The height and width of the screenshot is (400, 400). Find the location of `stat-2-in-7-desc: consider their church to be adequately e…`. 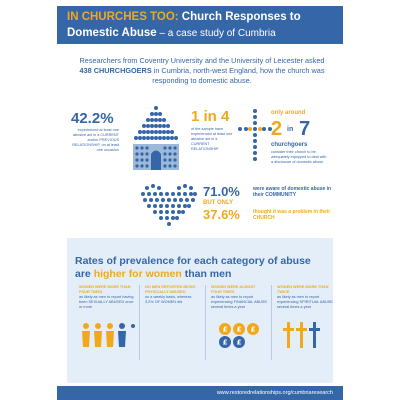

stat-2-in-7-desc: consider their church to be adequately e… is located at coordinates (299, 157).